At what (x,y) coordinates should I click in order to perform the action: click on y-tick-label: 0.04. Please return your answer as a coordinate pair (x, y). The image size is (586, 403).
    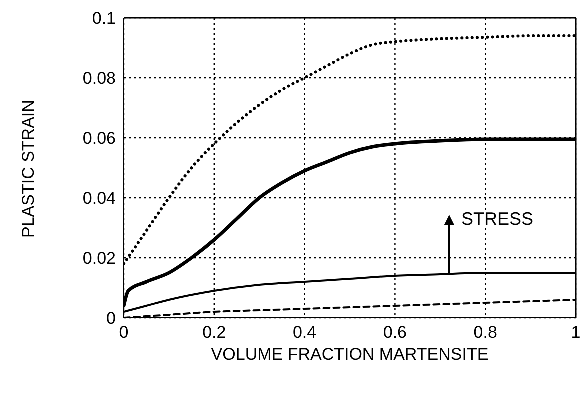
    Looking at the image, I should click on (99, 198).